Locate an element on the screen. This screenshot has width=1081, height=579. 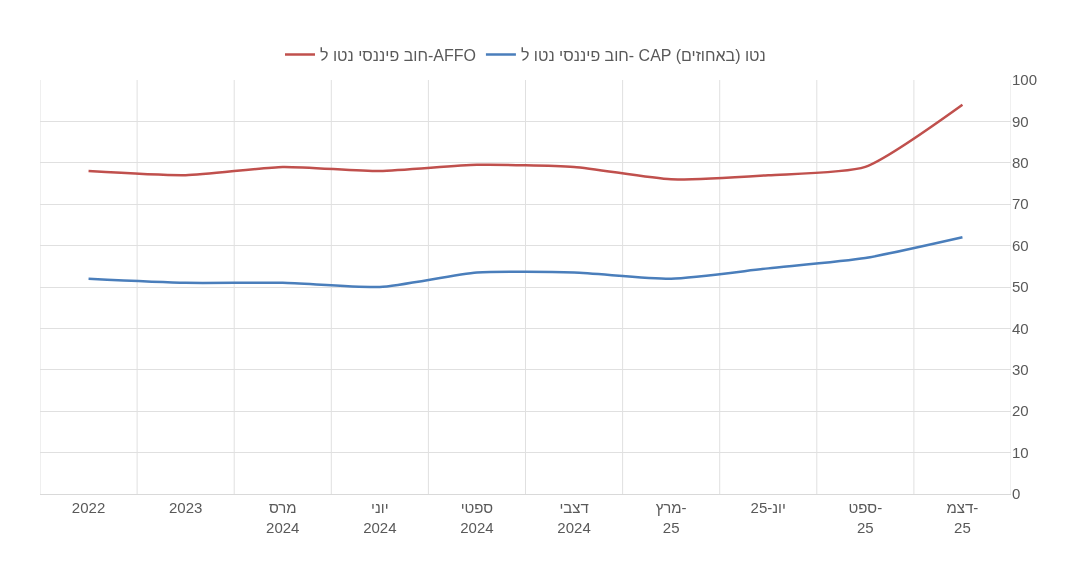
y-tick-label: 50 is located at coordinates (1020, 287).